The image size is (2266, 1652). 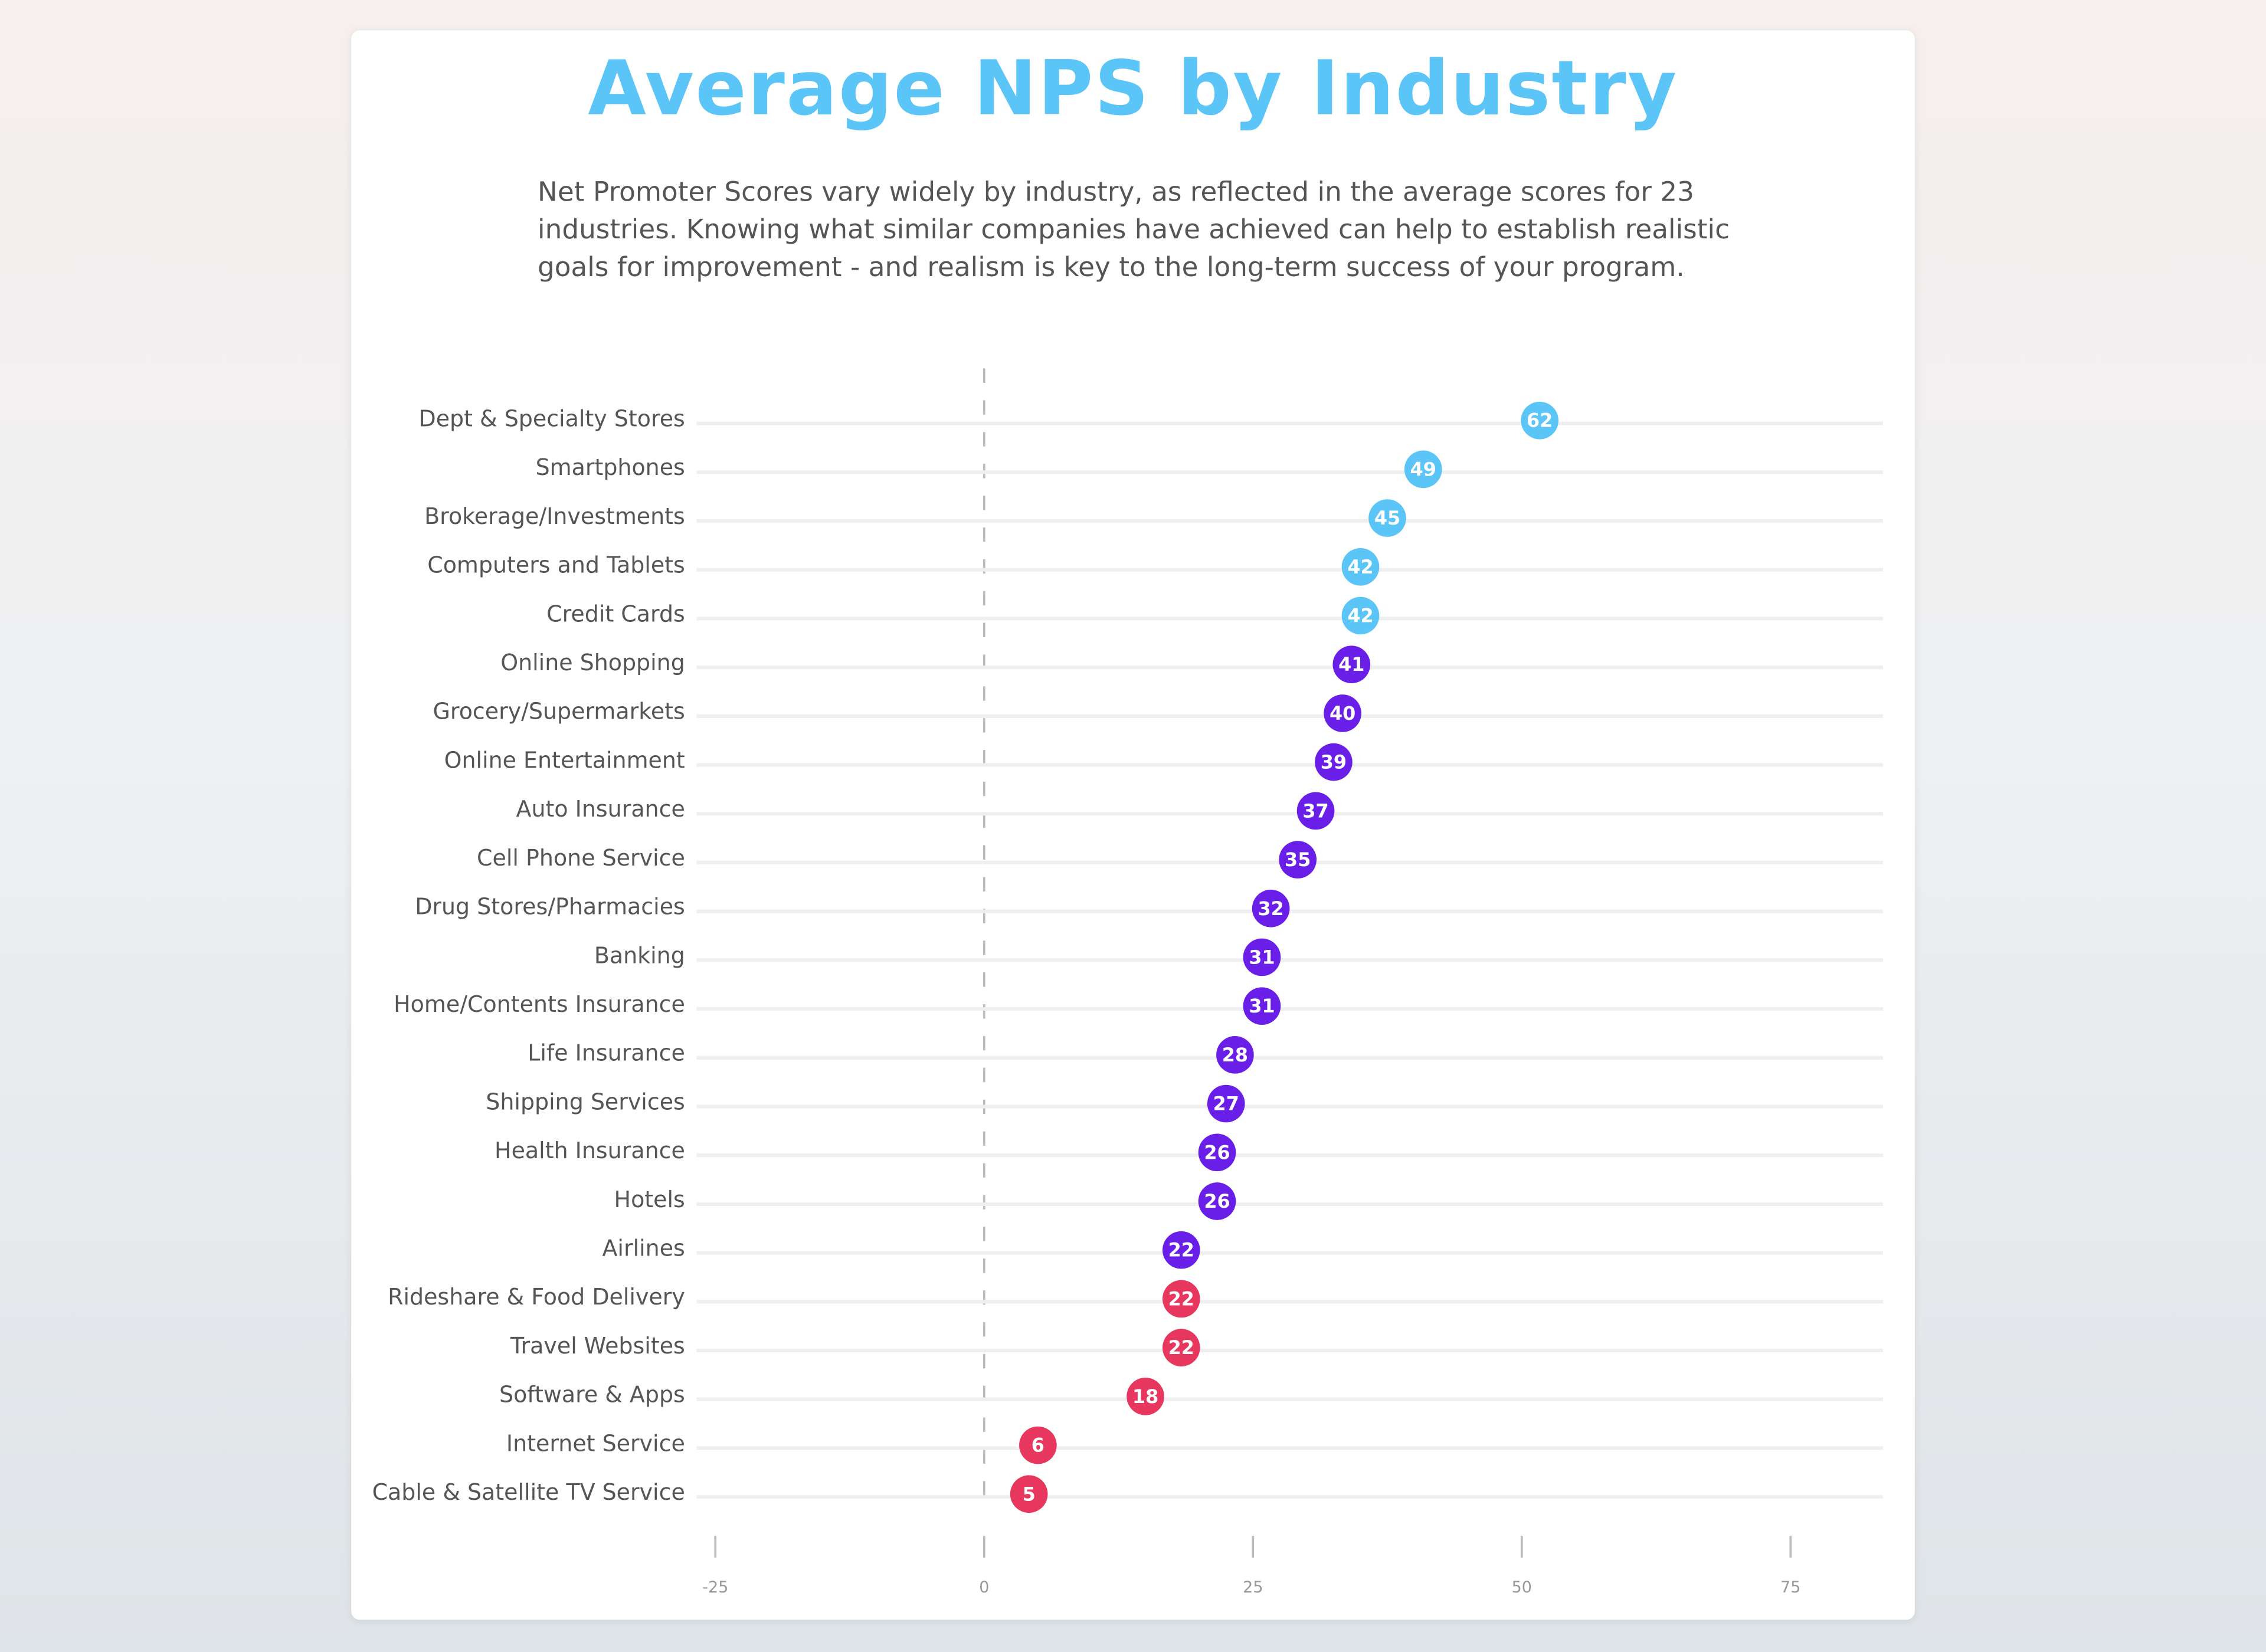 I want to click on category-label: Online Entertainment, so click(x=564, y=760).